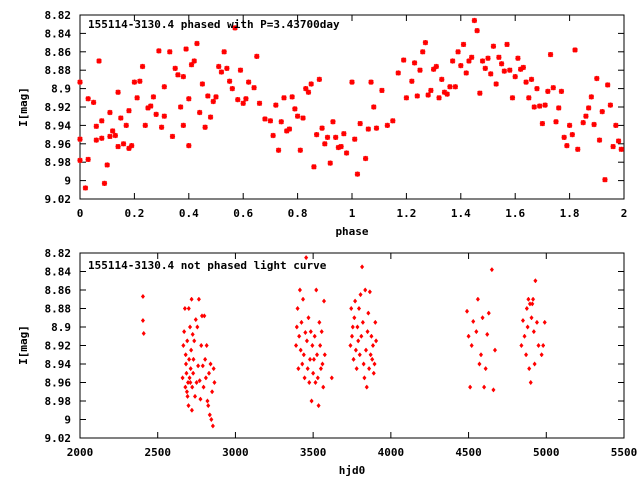 The image size is (640, 480). What do you see at coordinates (189, 213) in the screenshot?
I see `phased-x-tick-label: 0.4` at bounding box center [189, 213].